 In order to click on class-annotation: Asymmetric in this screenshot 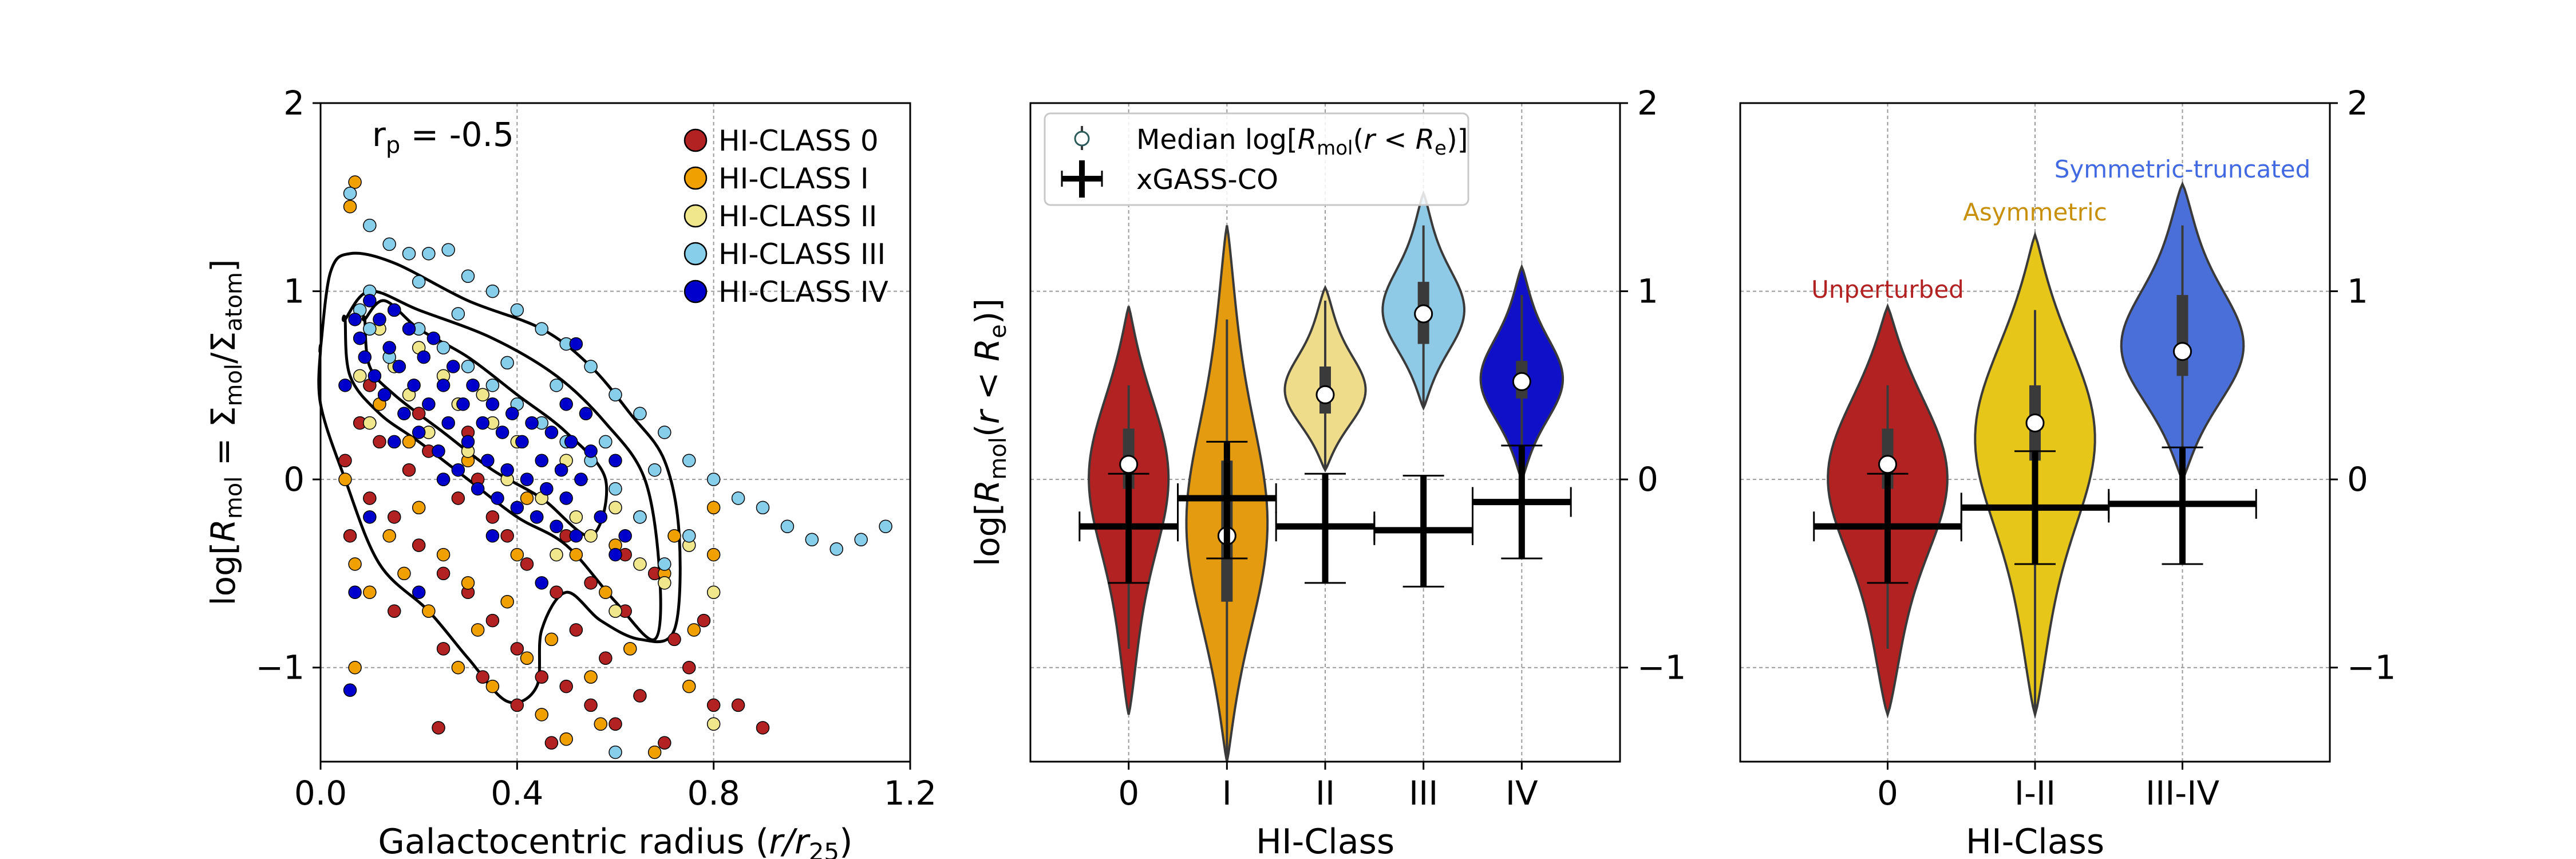, I will do `click(2035, 212)`.